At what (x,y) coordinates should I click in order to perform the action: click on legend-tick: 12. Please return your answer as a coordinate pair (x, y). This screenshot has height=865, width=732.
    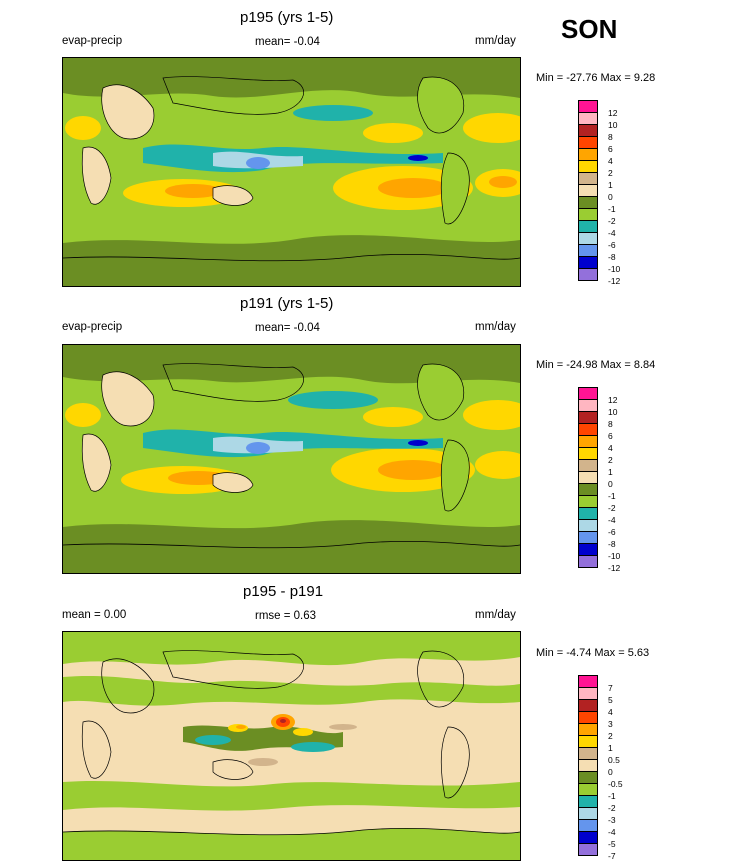
    Looking at the image, I should click on (613, 113).